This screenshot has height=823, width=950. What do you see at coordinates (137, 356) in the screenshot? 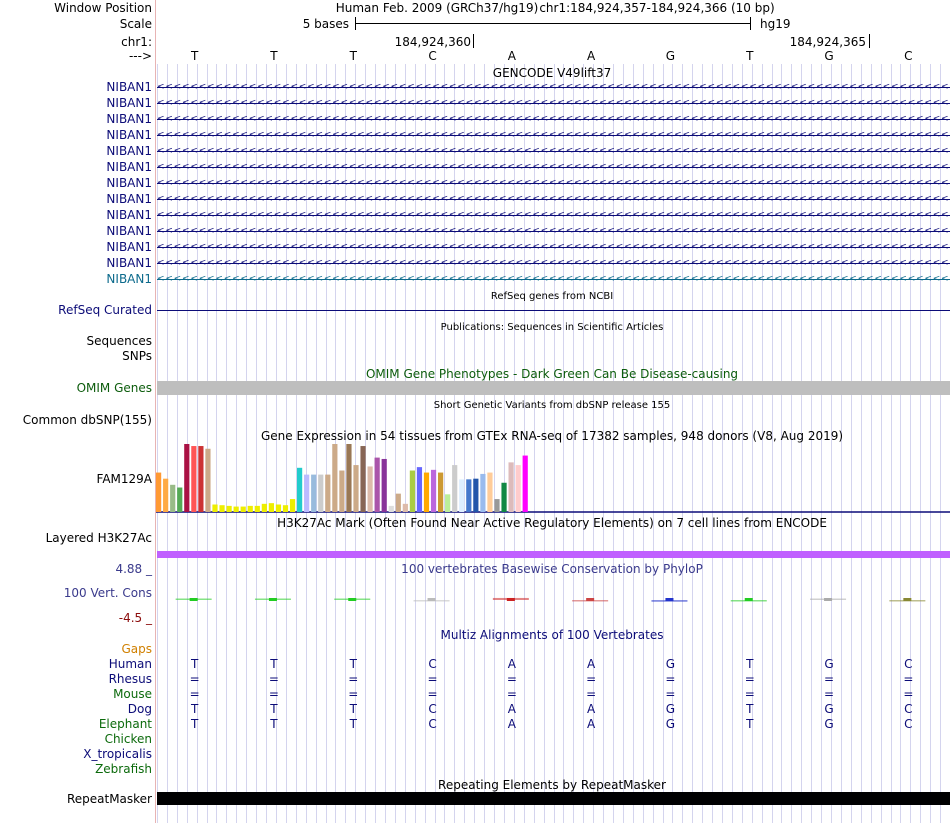
I see `publications-snps-label: SNPs` at bounding box center [137, 356].